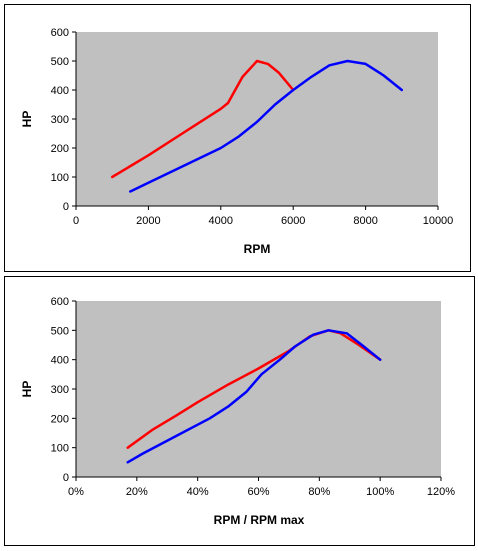 The width and height of the screenshot is (478, 551). What do you see at coordinates (441, 492) in the screenshot?
I see `x-tick-label: 120%` at bounding box center [441, 492].